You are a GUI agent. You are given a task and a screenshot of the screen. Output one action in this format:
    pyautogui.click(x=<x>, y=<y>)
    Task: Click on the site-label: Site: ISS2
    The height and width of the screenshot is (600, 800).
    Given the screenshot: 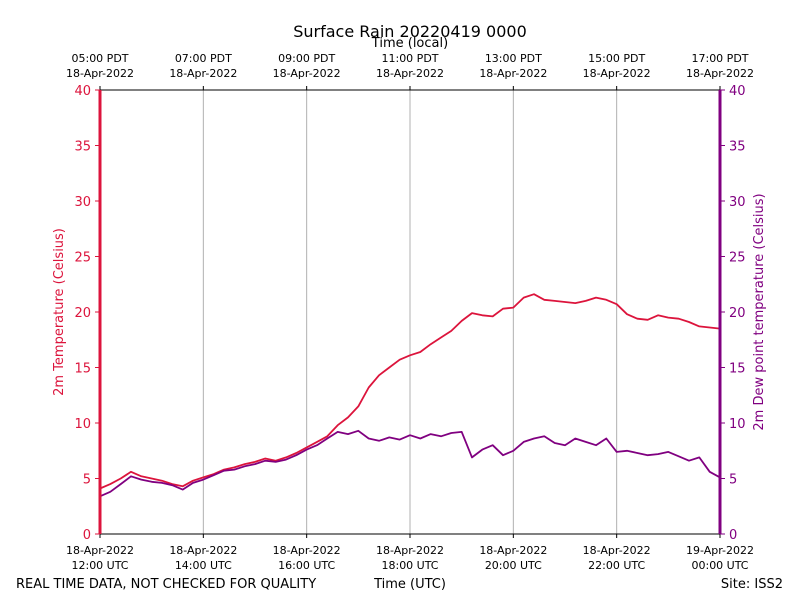 What is the action you would take?
    pyautogui.click(x=752, y=584)
    